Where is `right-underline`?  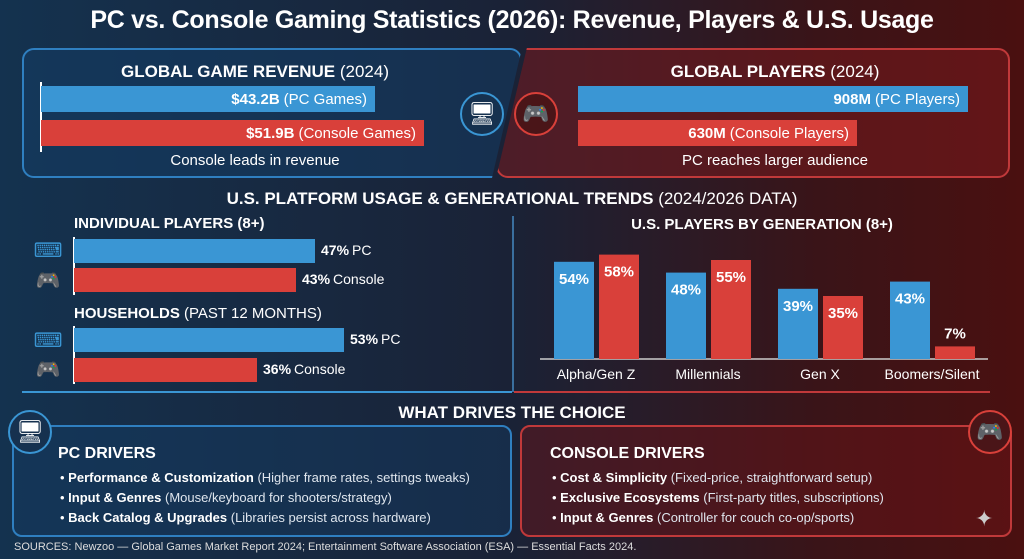
right-underline is located at coordinates (752, 392).